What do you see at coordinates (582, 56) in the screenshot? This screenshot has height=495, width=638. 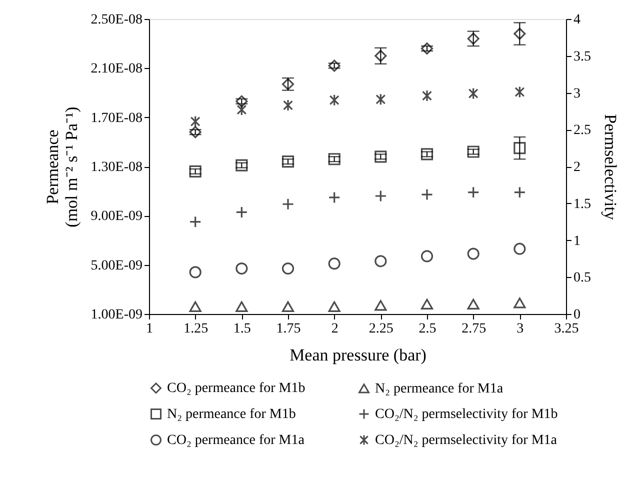 I see `y2-tick-label: 3.5` at bounding box center [582, 56].